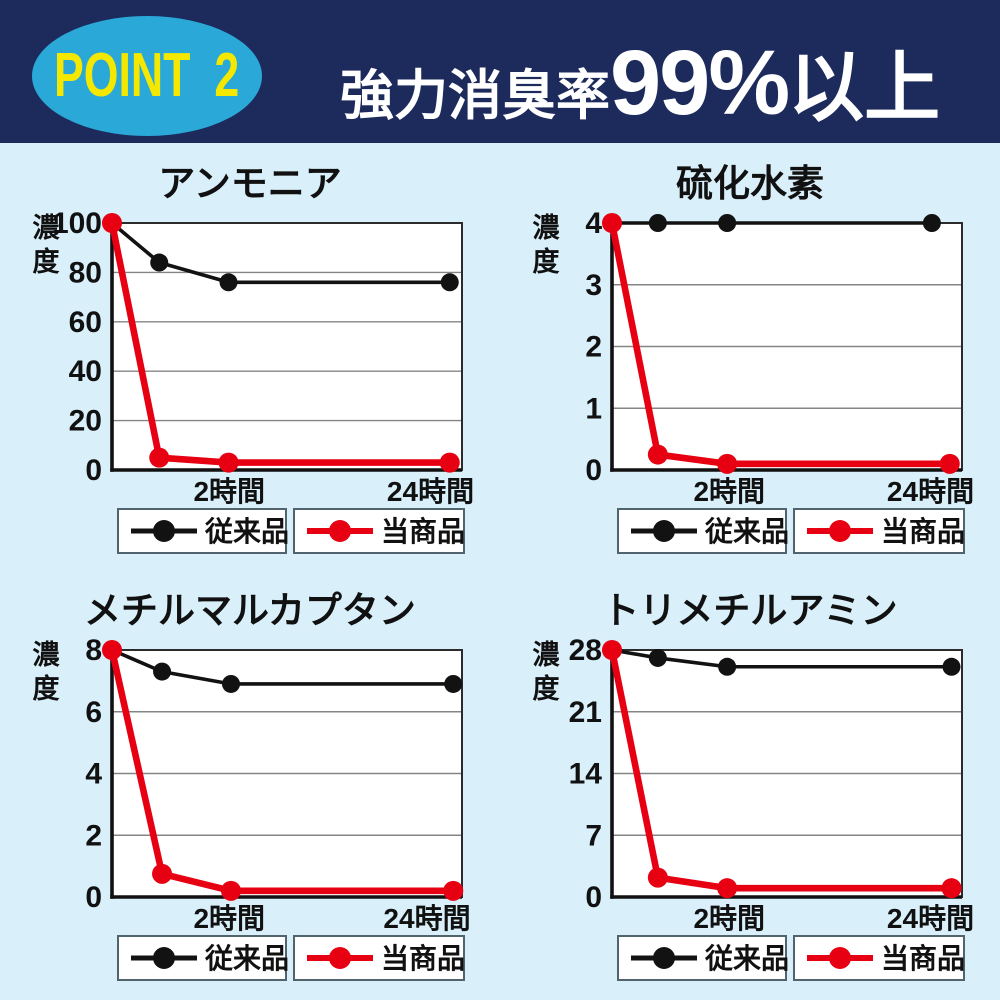 This screenshot has width=1000, height=1000. I want to click on y-tick-label: 4, so click(93, 774).